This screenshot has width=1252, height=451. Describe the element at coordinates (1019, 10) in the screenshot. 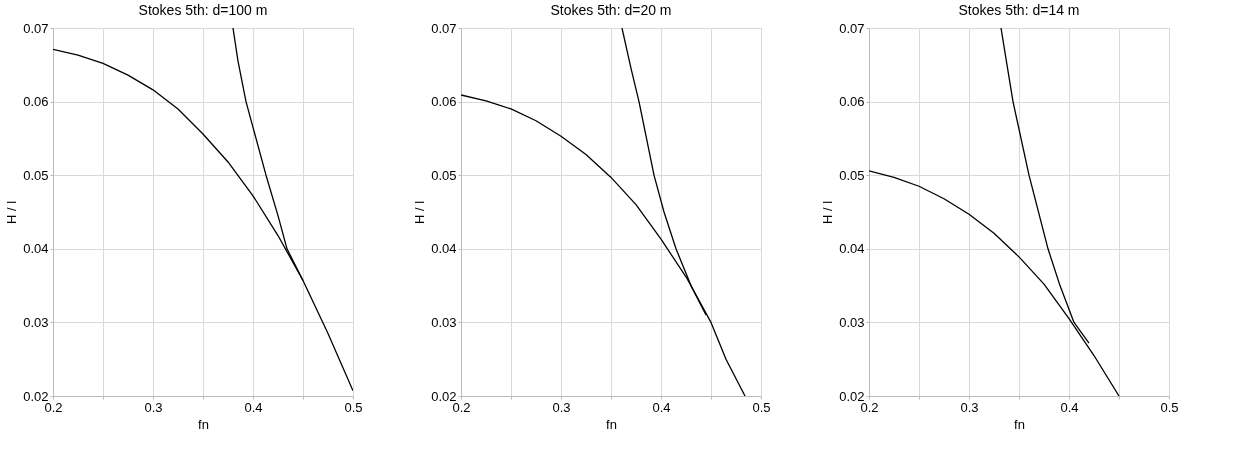

I see `chart-title: Stokes 5th: d=14 m` at that location.